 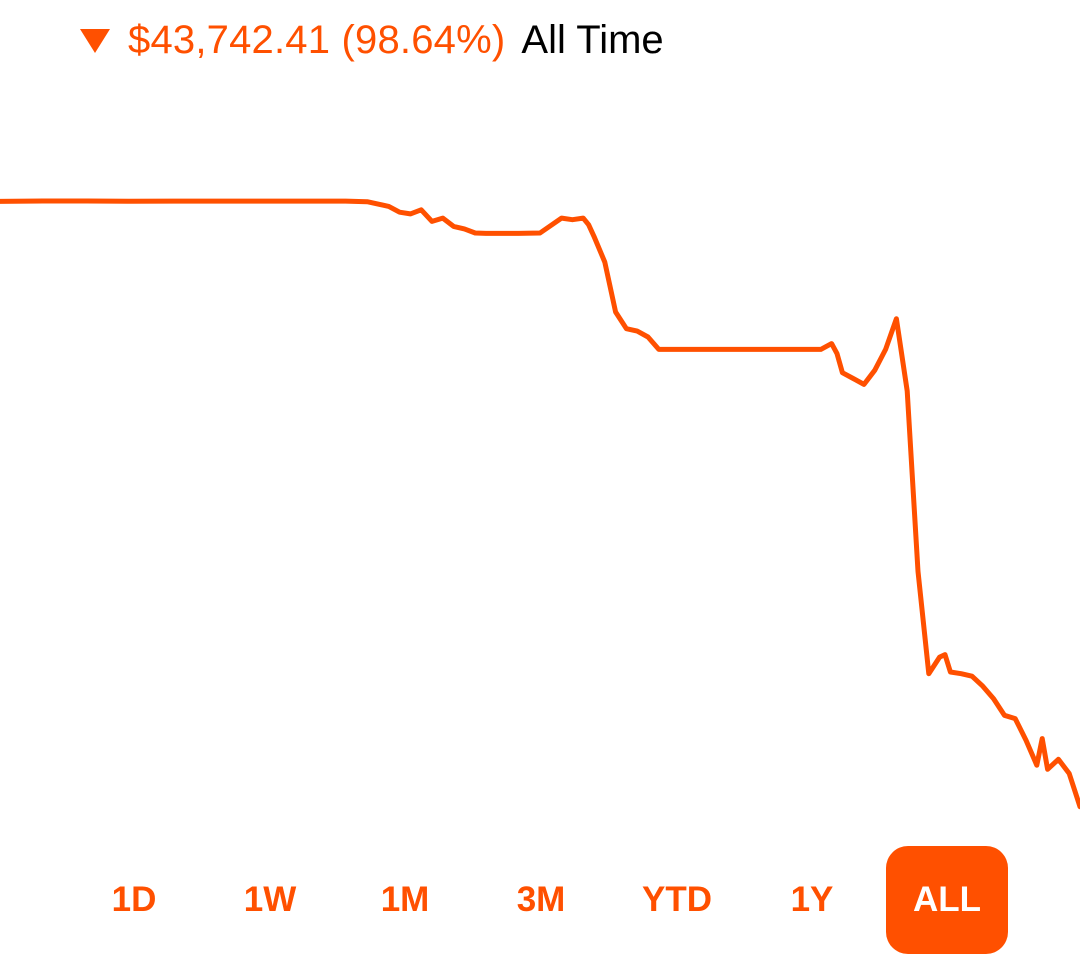 I want to click on tab-label: 1M, so click(x=405, y=899).